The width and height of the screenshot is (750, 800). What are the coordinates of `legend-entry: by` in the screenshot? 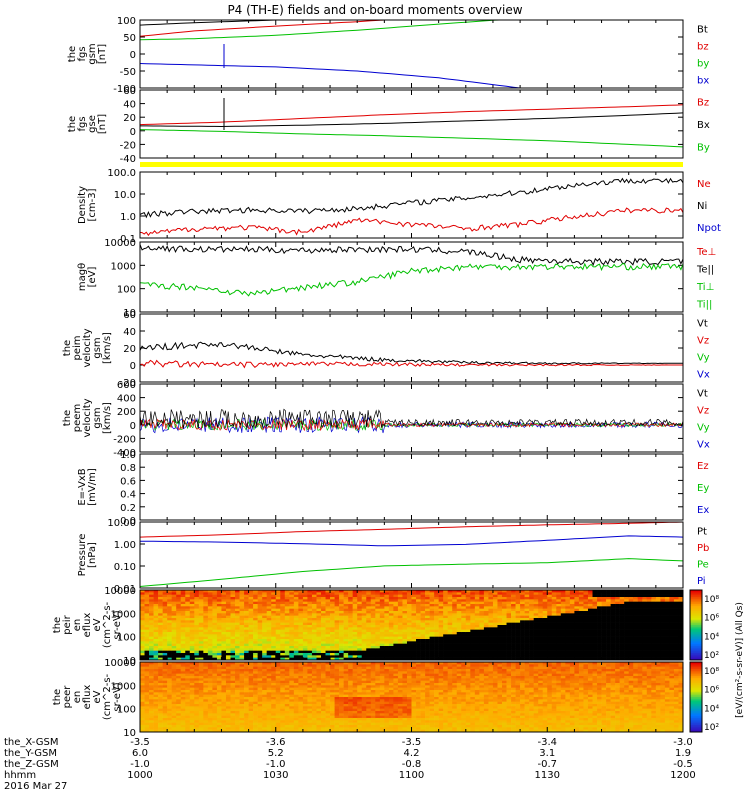 It's located at (703, 64).